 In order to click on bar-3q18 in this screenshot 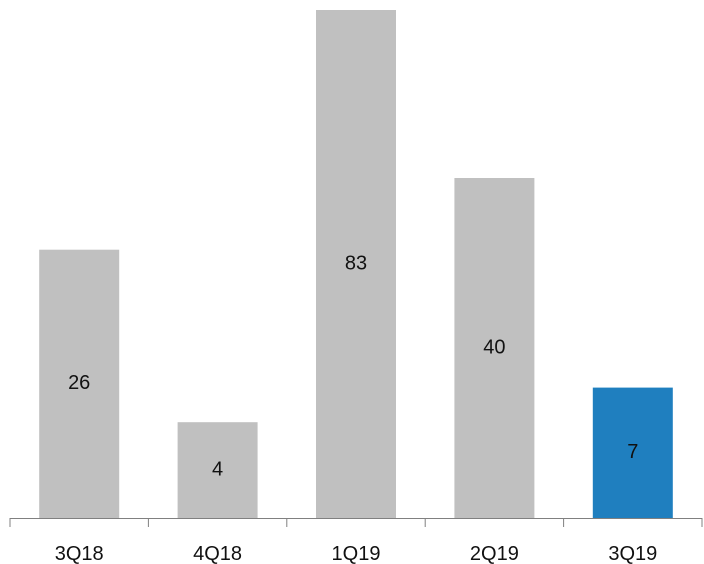, I will do `click(79, 383)`.